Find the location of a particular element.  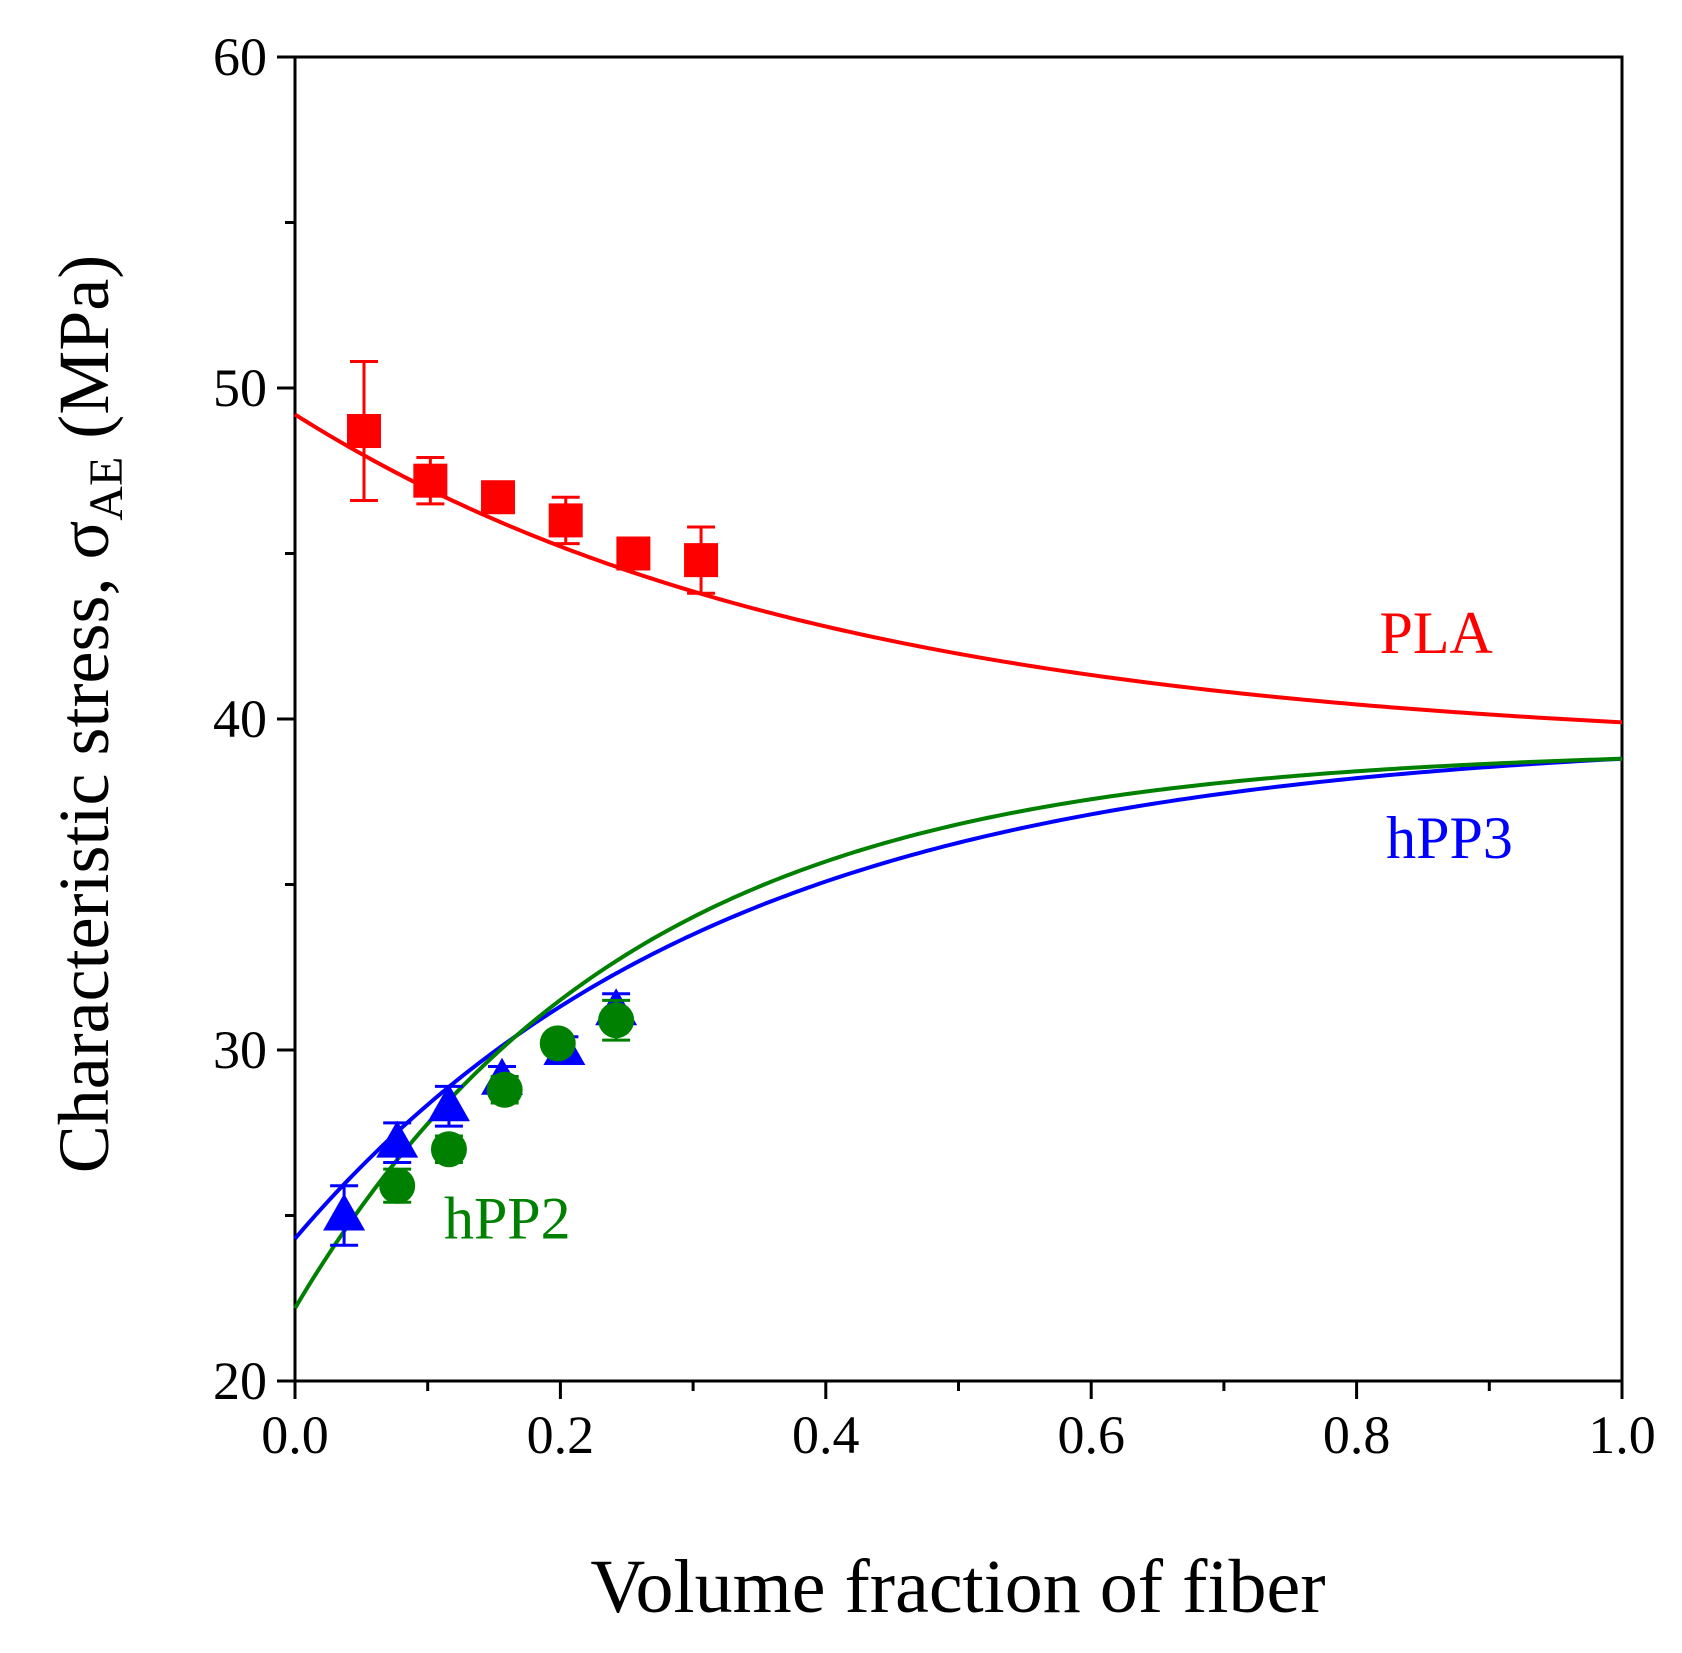

x-tick-label: 0.6 is located at coordinates (1091, 1435).